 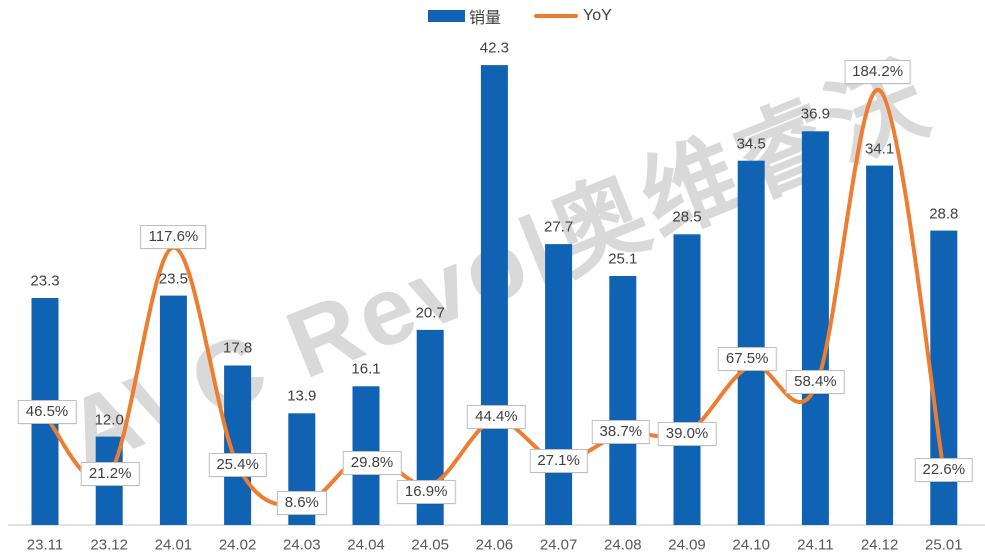 What do you see at coordinates (430, 313) in the screenshot?
I see `bar-value-label: 20.7` at bounding box center [430, 313].